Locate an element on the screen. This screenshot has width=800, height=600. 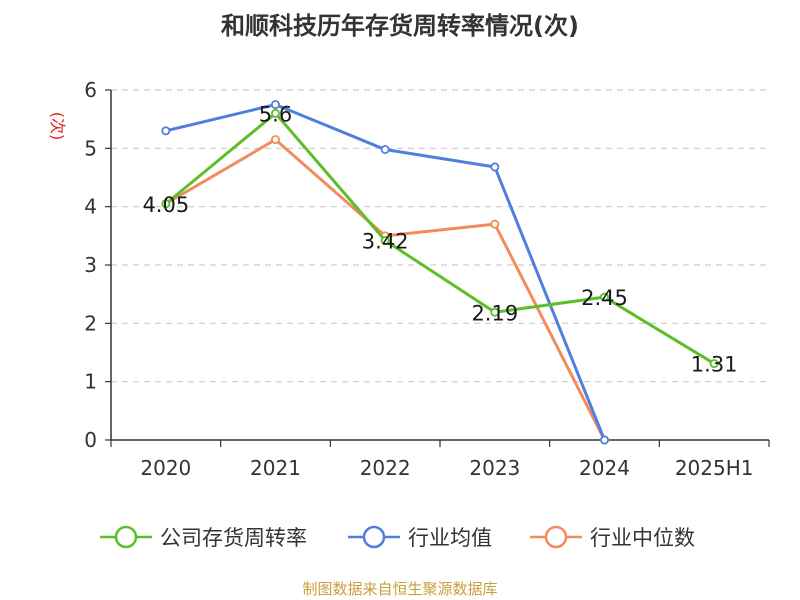
y-tick-label: 4 is located at coordinates (90, 207).